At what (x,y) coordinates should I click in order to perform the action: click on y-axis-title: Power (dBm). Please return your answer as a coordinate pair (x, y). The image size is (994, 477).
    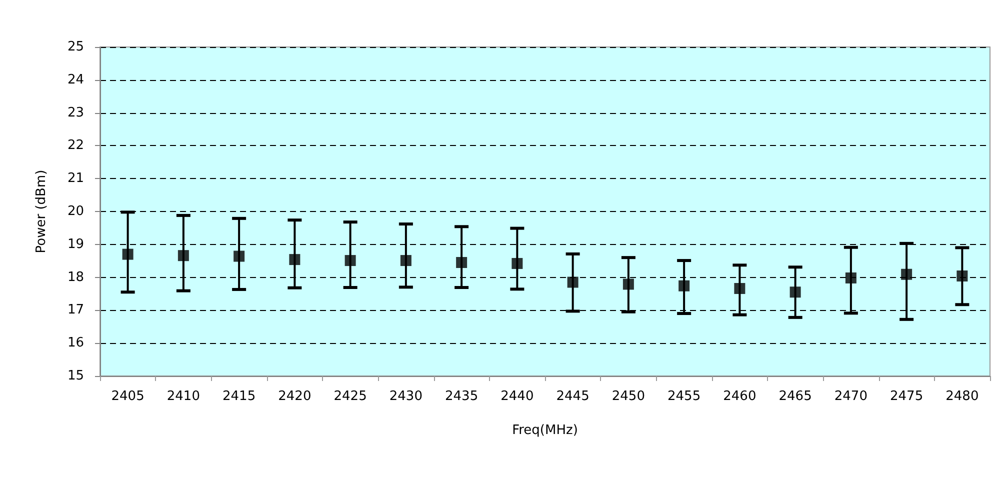
    Looking at the image, I should click on (41, 212).